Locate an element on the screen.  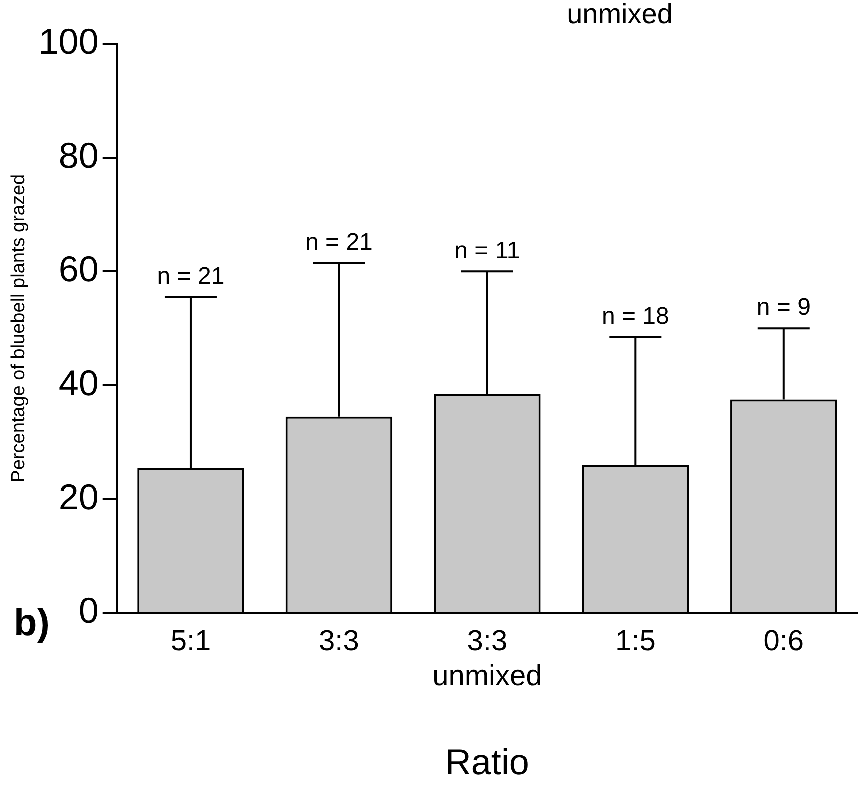
y-tick-label: 100 is located at coordinates (68, 41).